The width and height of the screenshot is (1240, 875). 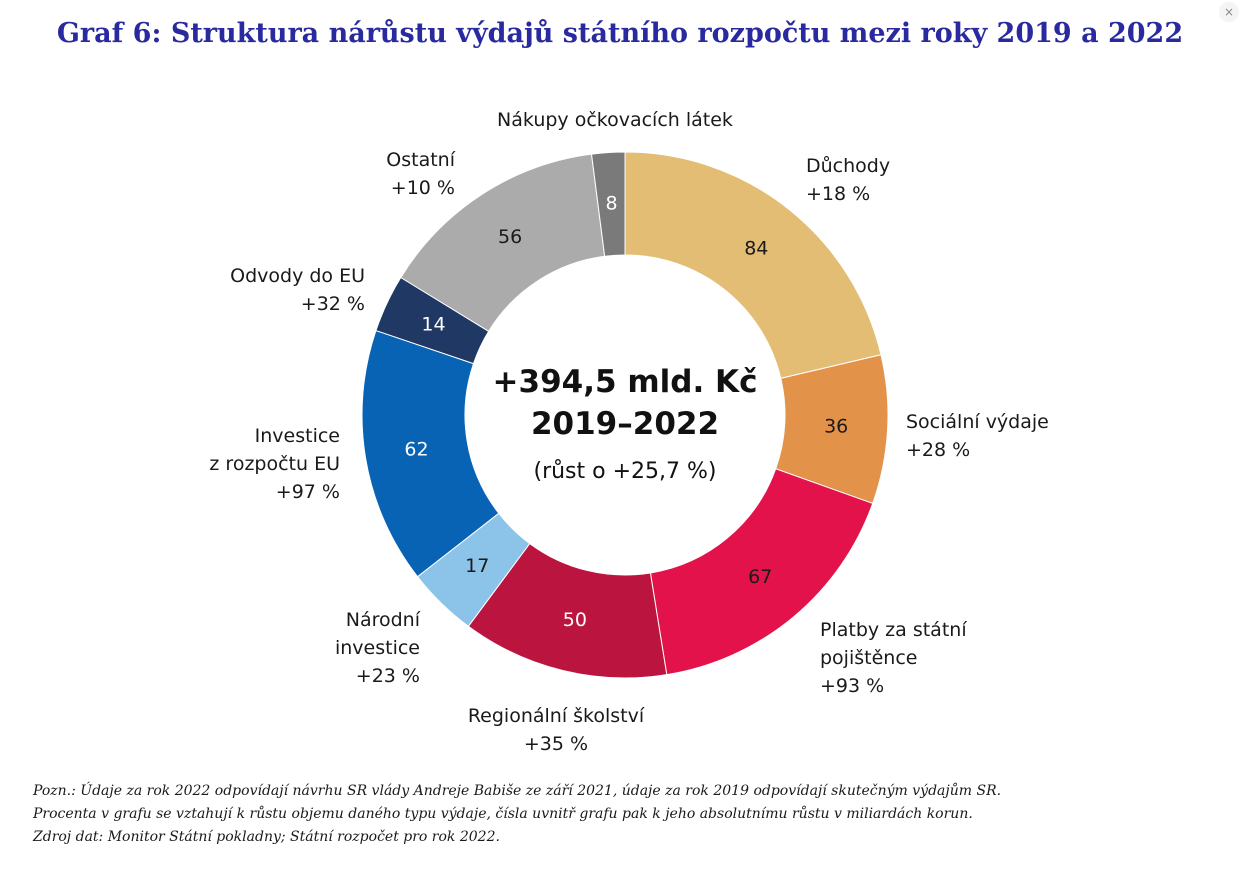 I want to click on label-narodni-growth: +23 %, so click(x=387, y=676).